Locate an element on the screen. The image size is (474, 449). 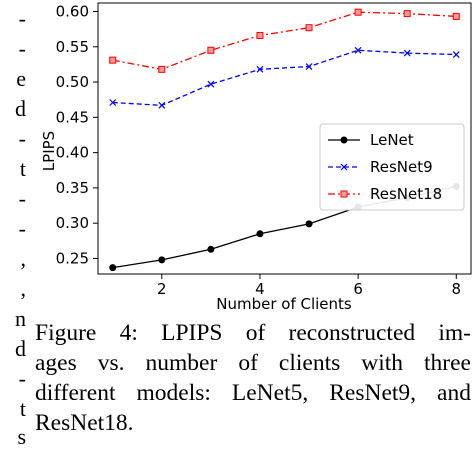
y-tick-label: 0.55 is located at coordinates (72, 47).